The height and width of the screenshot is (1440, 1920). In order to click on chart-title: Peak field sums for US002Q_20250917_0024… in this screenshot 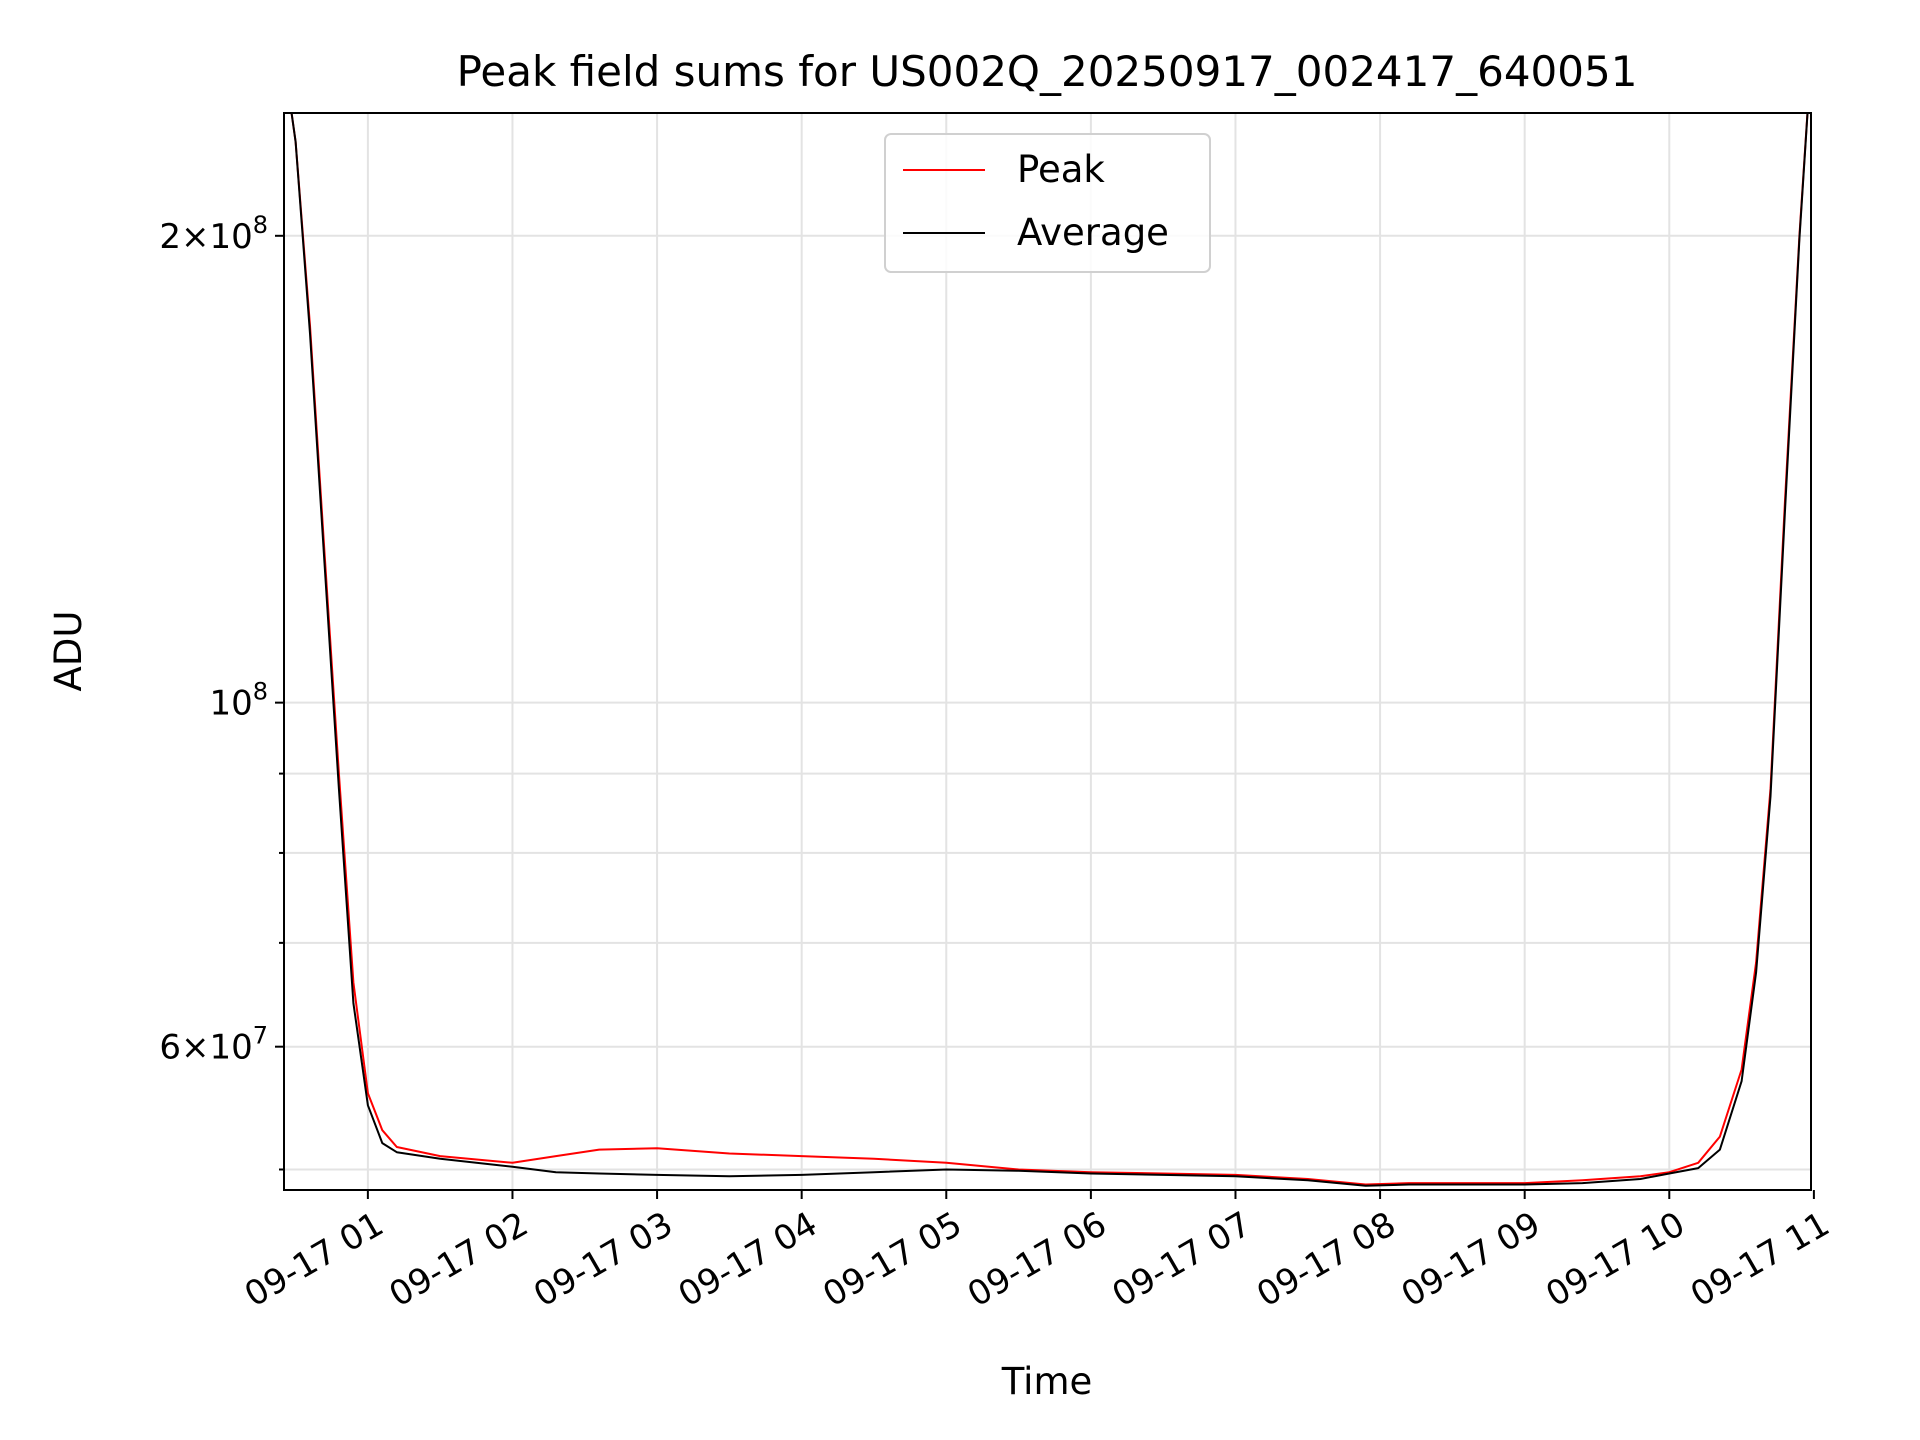, I will do `click(1047, 71)`.